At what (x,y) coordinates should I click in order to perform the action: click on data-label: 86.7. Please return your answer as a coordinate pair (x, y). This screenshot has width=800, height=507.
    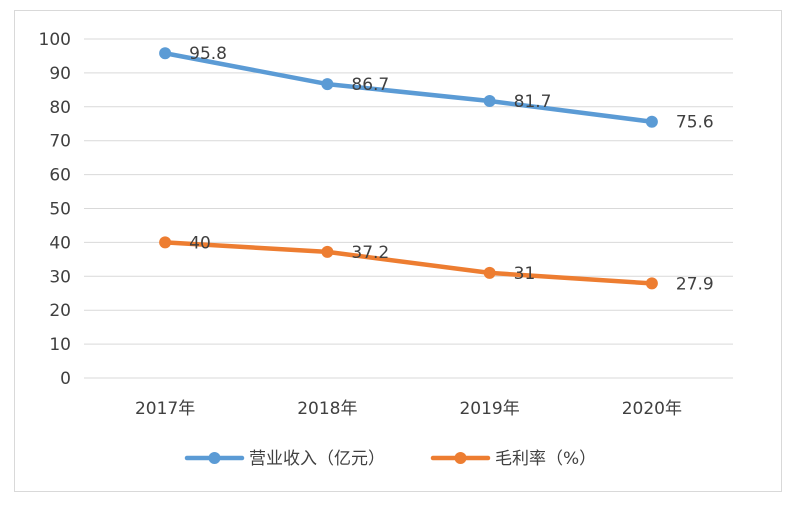
    Looking at the image, I should click on (370, 85).